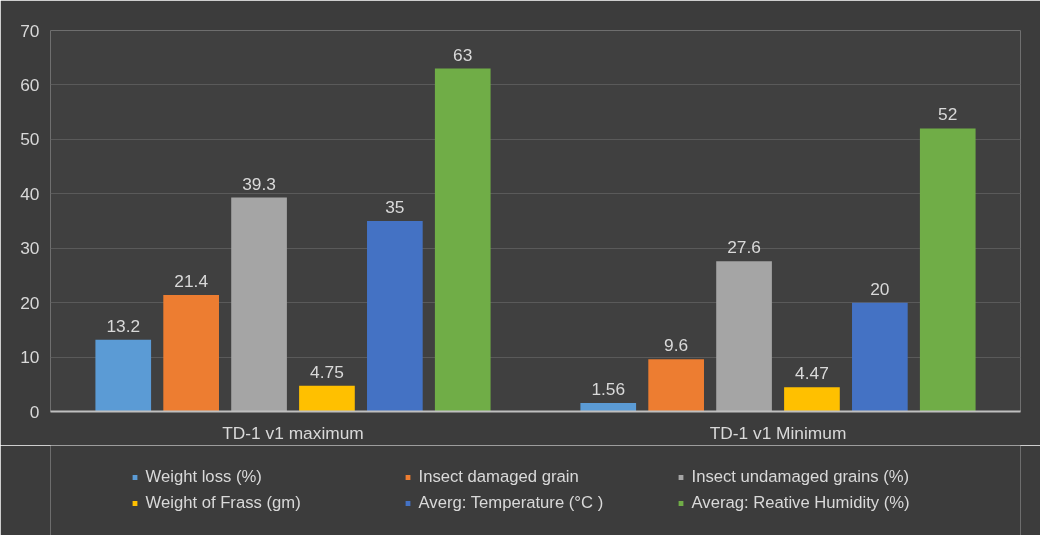 This screenshot has width=1043, height=540. I want to click on data-label: 39.3, so click(259, 183).